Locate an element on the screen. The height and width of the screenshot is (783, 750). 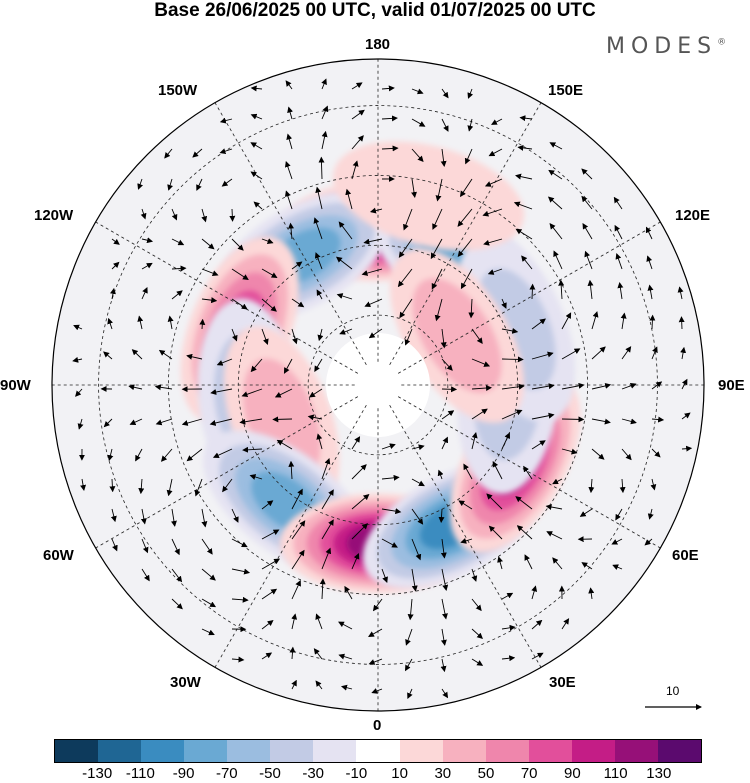
colorbar-tick-label: -10 is located at coordinates (356, 773).